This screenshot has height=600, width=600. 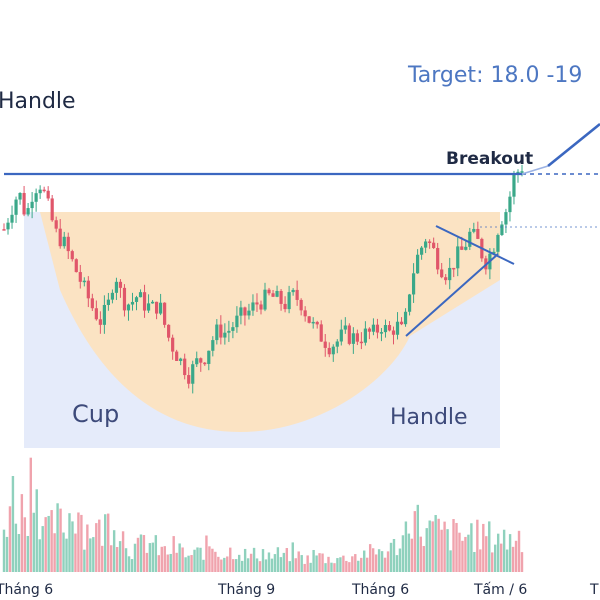 What do you see at coordinates (489, 159) in the screenshot?
I see `breakout-label: Breakout` at bounding box center [489, 159].